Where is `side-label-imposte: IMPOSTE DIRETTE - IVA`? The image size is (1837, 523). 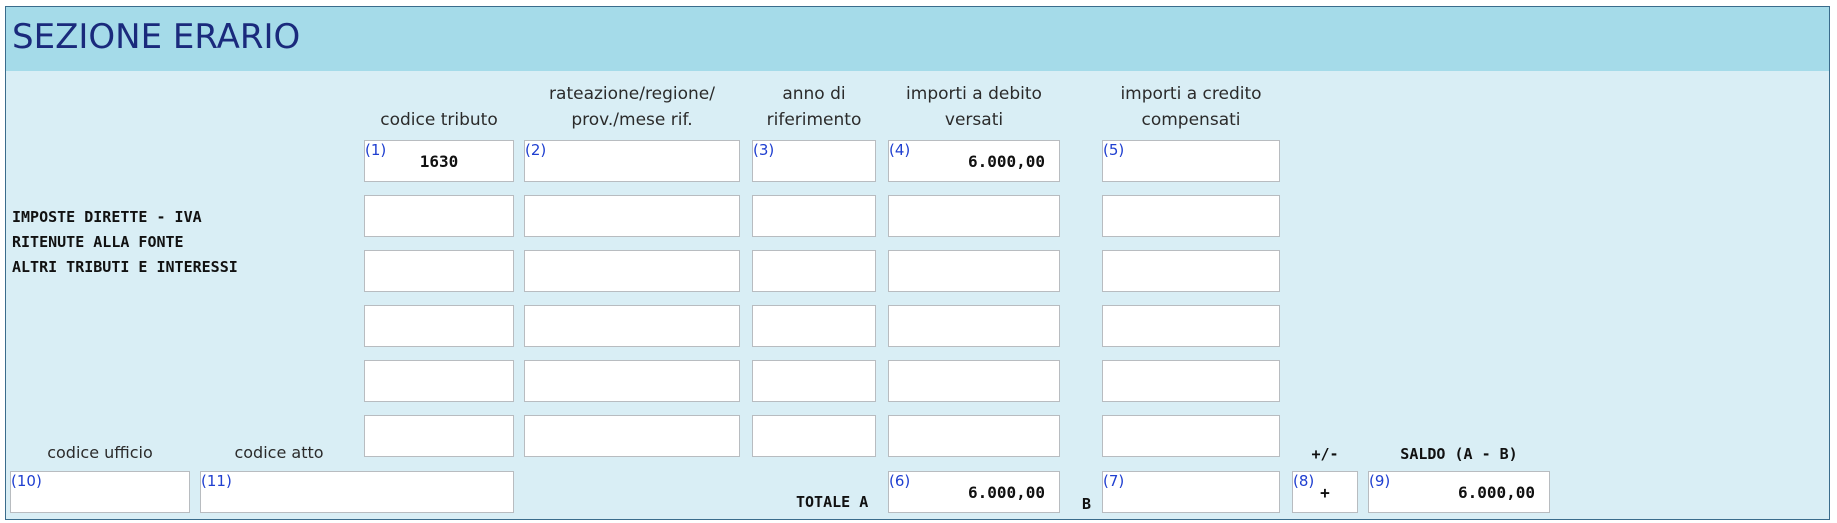
side-label-imposte: IMPOSTE DIRETTE - IVA is located at coordinates (107, 217).